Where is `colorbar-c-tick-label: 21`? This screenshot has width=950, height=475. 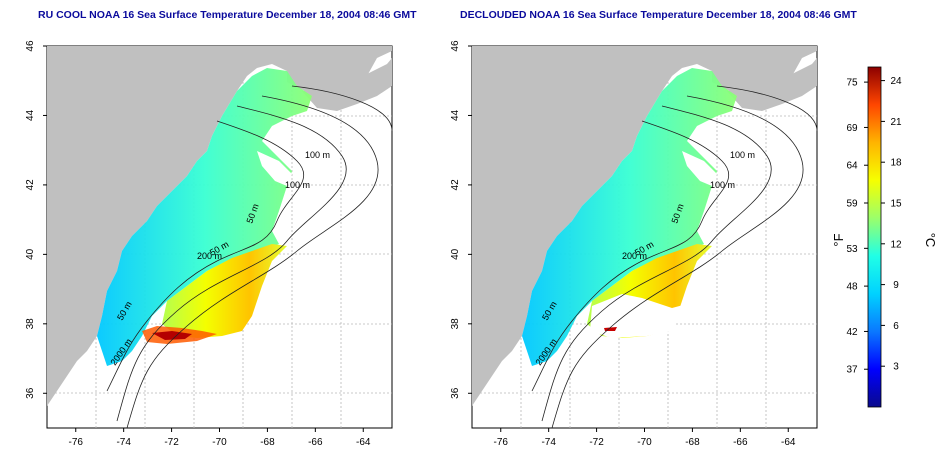 colorbar-c-tick-label: 21 is located at coordinates (896, 122).